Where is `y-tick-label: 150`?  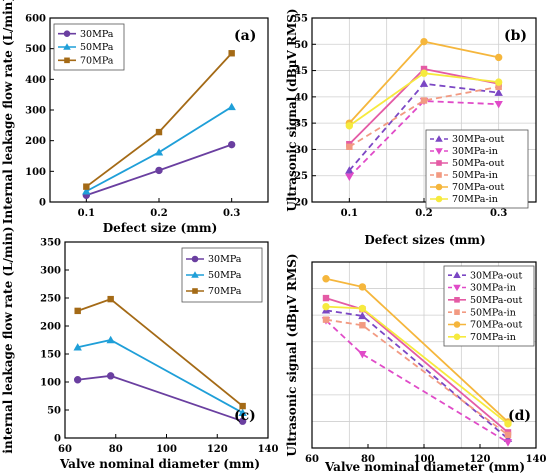 y-tick-label: 150 is located at coordinates (50, 355).